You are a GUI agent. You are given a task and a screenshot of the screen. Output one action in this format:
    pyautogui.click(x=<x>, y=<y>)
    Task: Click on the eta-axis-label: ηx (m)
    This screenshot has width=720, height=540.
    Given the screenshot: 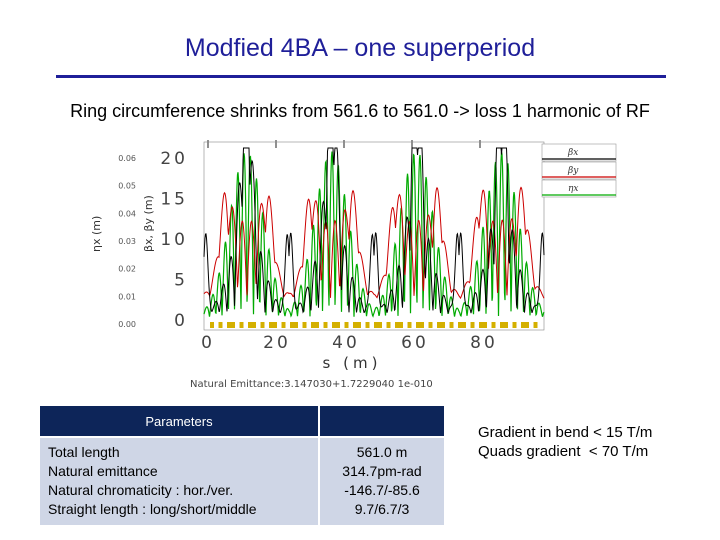 What is the action you would take?
    pyautogui.click(x=96, y=234)
    